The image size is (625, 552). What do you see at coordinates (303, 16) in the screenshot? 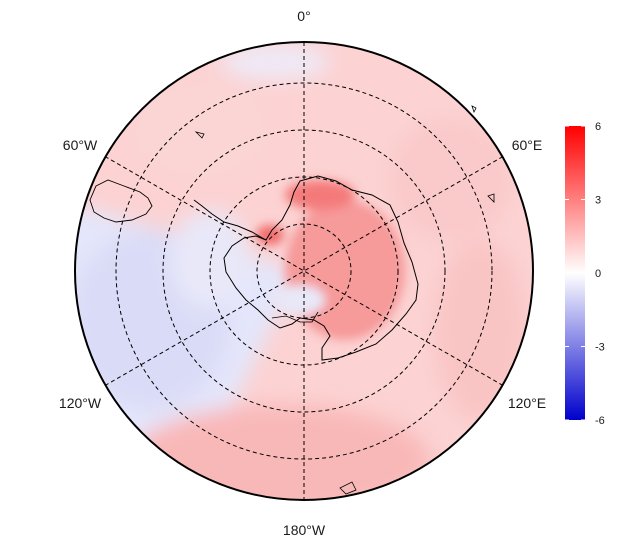
I see `lon-label-0: 0°` at bounding box center [303, 16].